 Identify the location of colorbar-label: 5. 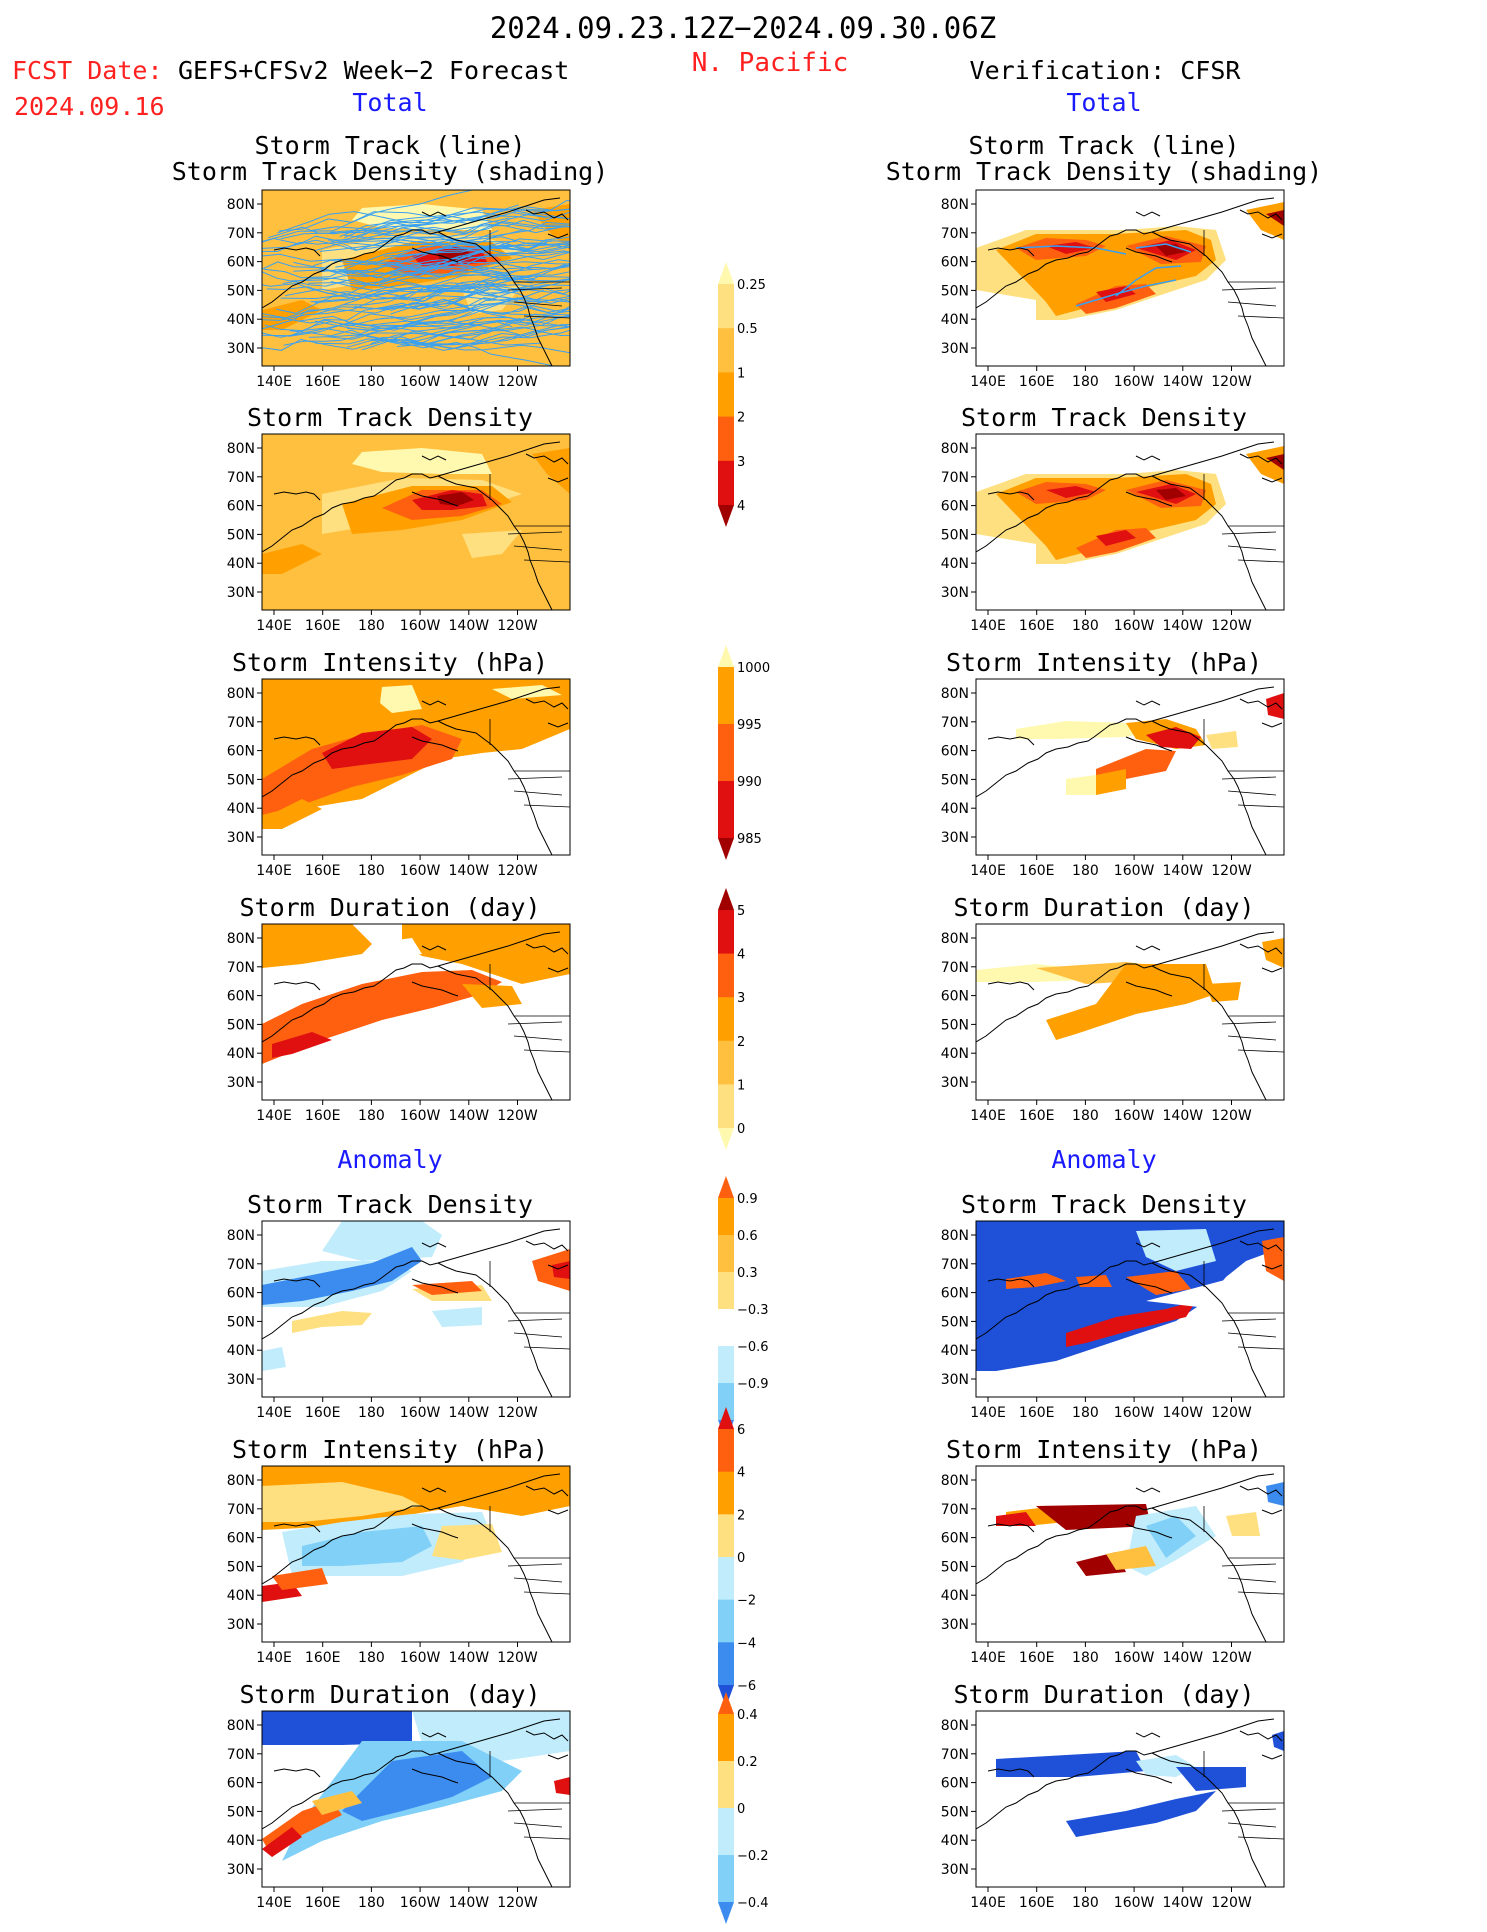
(741, 911).